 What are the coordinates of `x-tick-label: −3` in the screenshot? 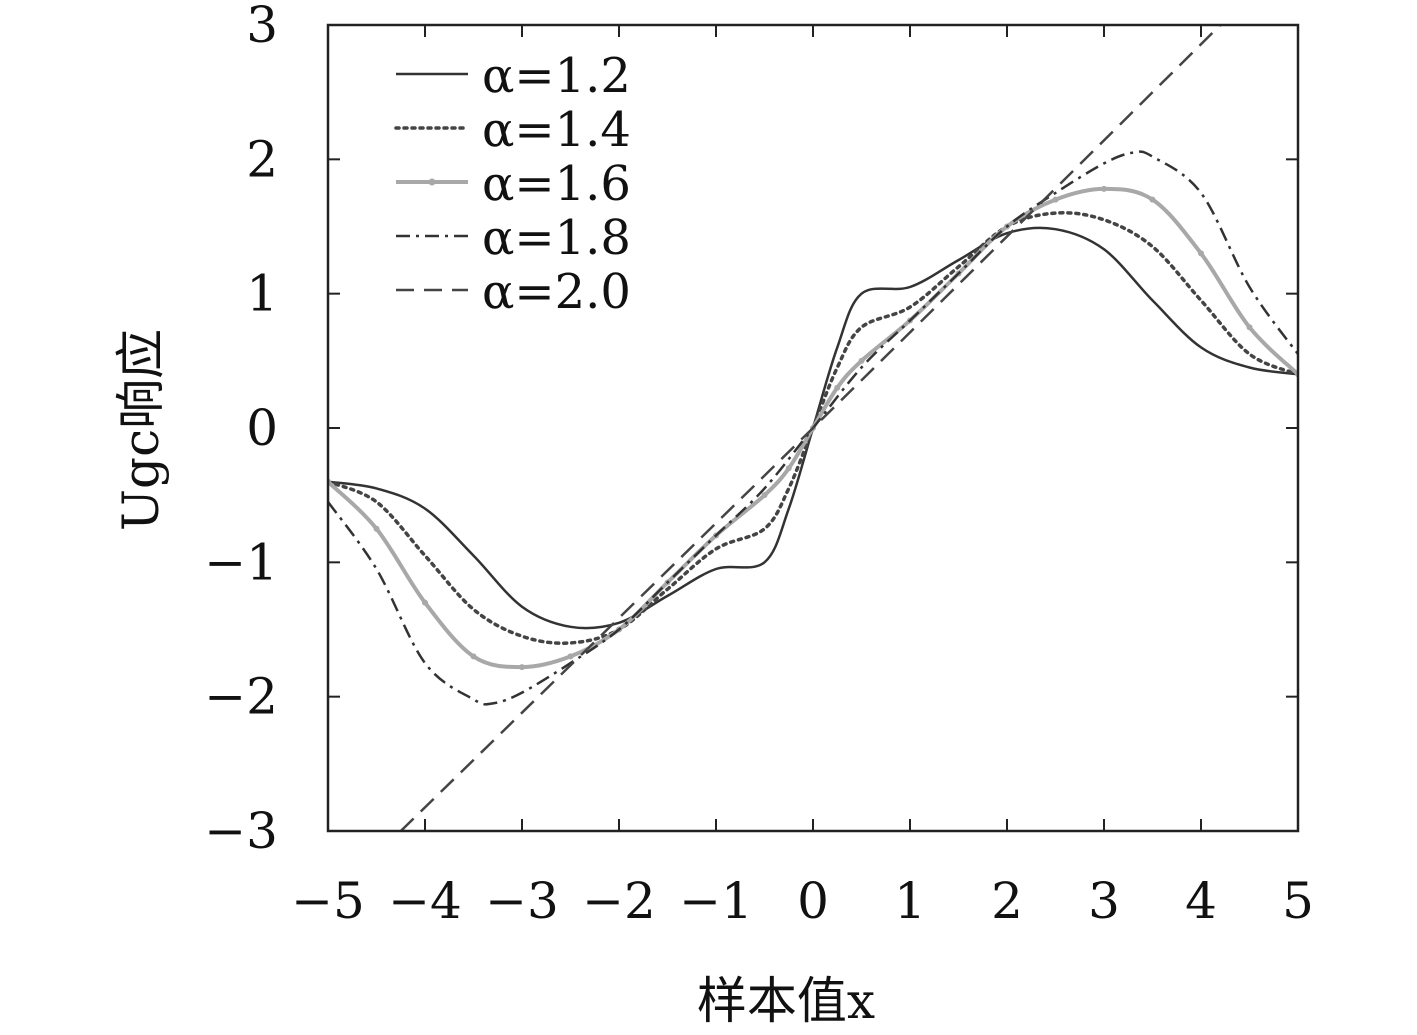 It's located at (522, 901).